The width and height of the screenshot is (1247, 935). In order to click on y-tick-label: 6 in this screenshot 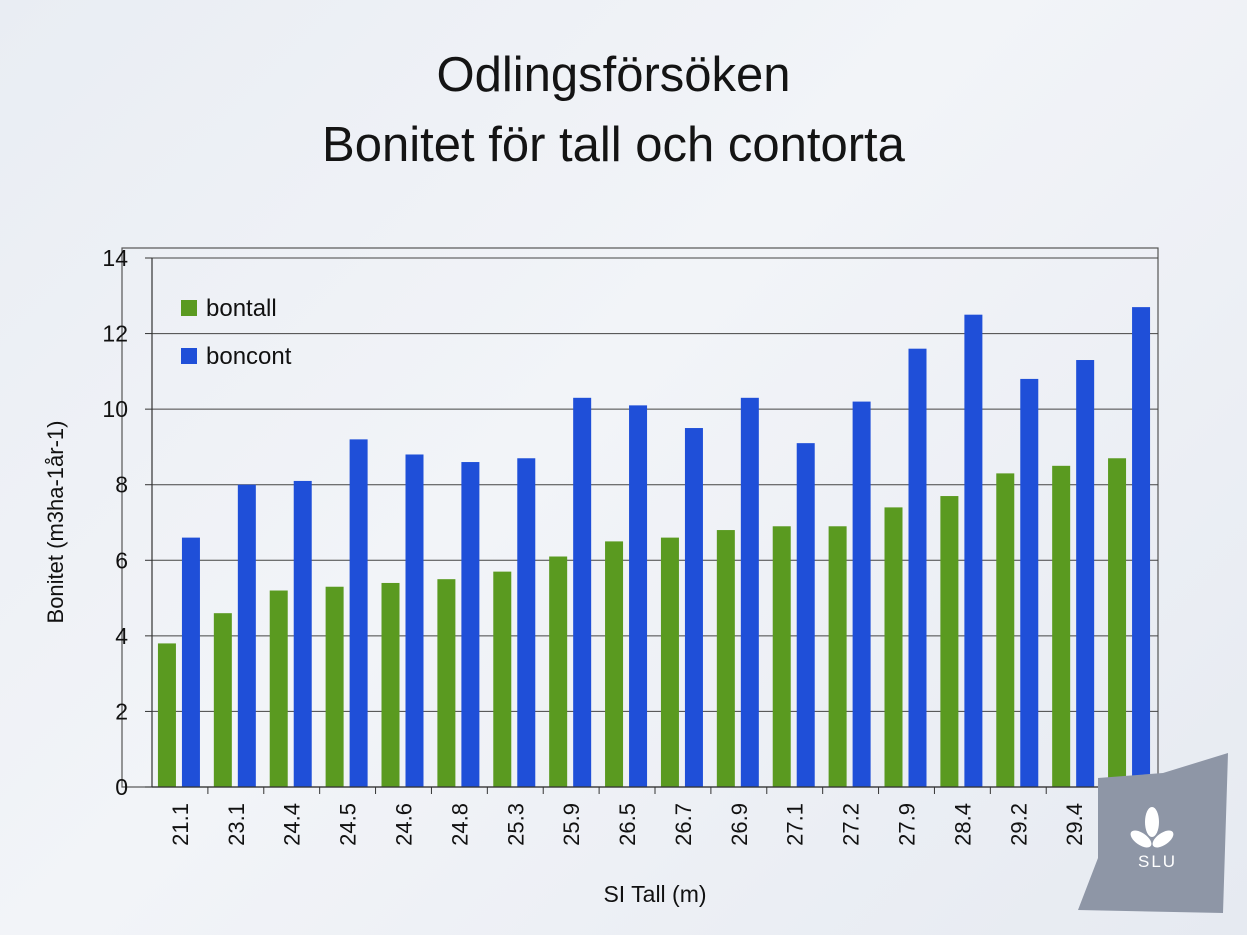, I will do `click(121, 560)`.